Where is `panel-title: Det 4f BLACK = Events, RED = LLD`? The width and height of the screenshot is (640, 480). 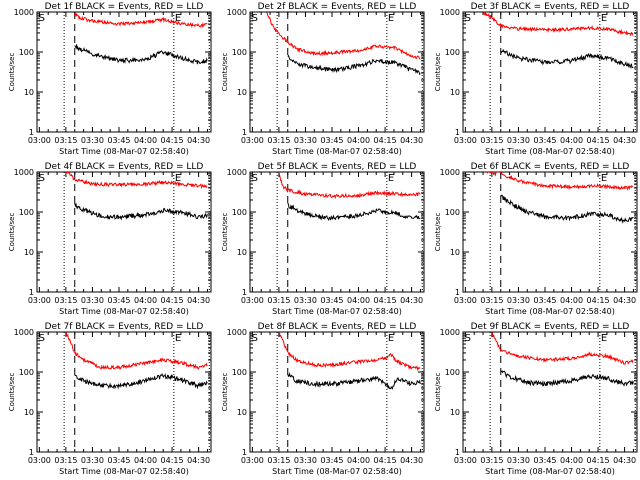
panel-title: Det 4f BLACK = Events, RED = LLD is located at coordinates (124, 167).